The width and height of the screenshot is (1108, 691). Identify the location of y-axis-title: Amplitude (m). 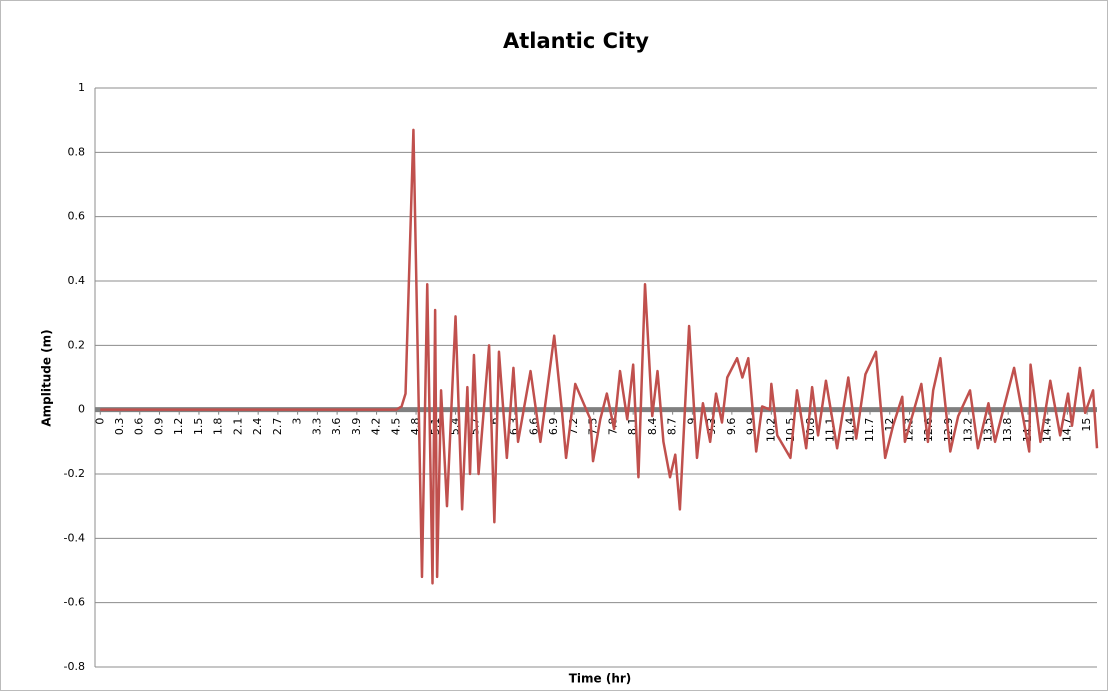
(47, 377).